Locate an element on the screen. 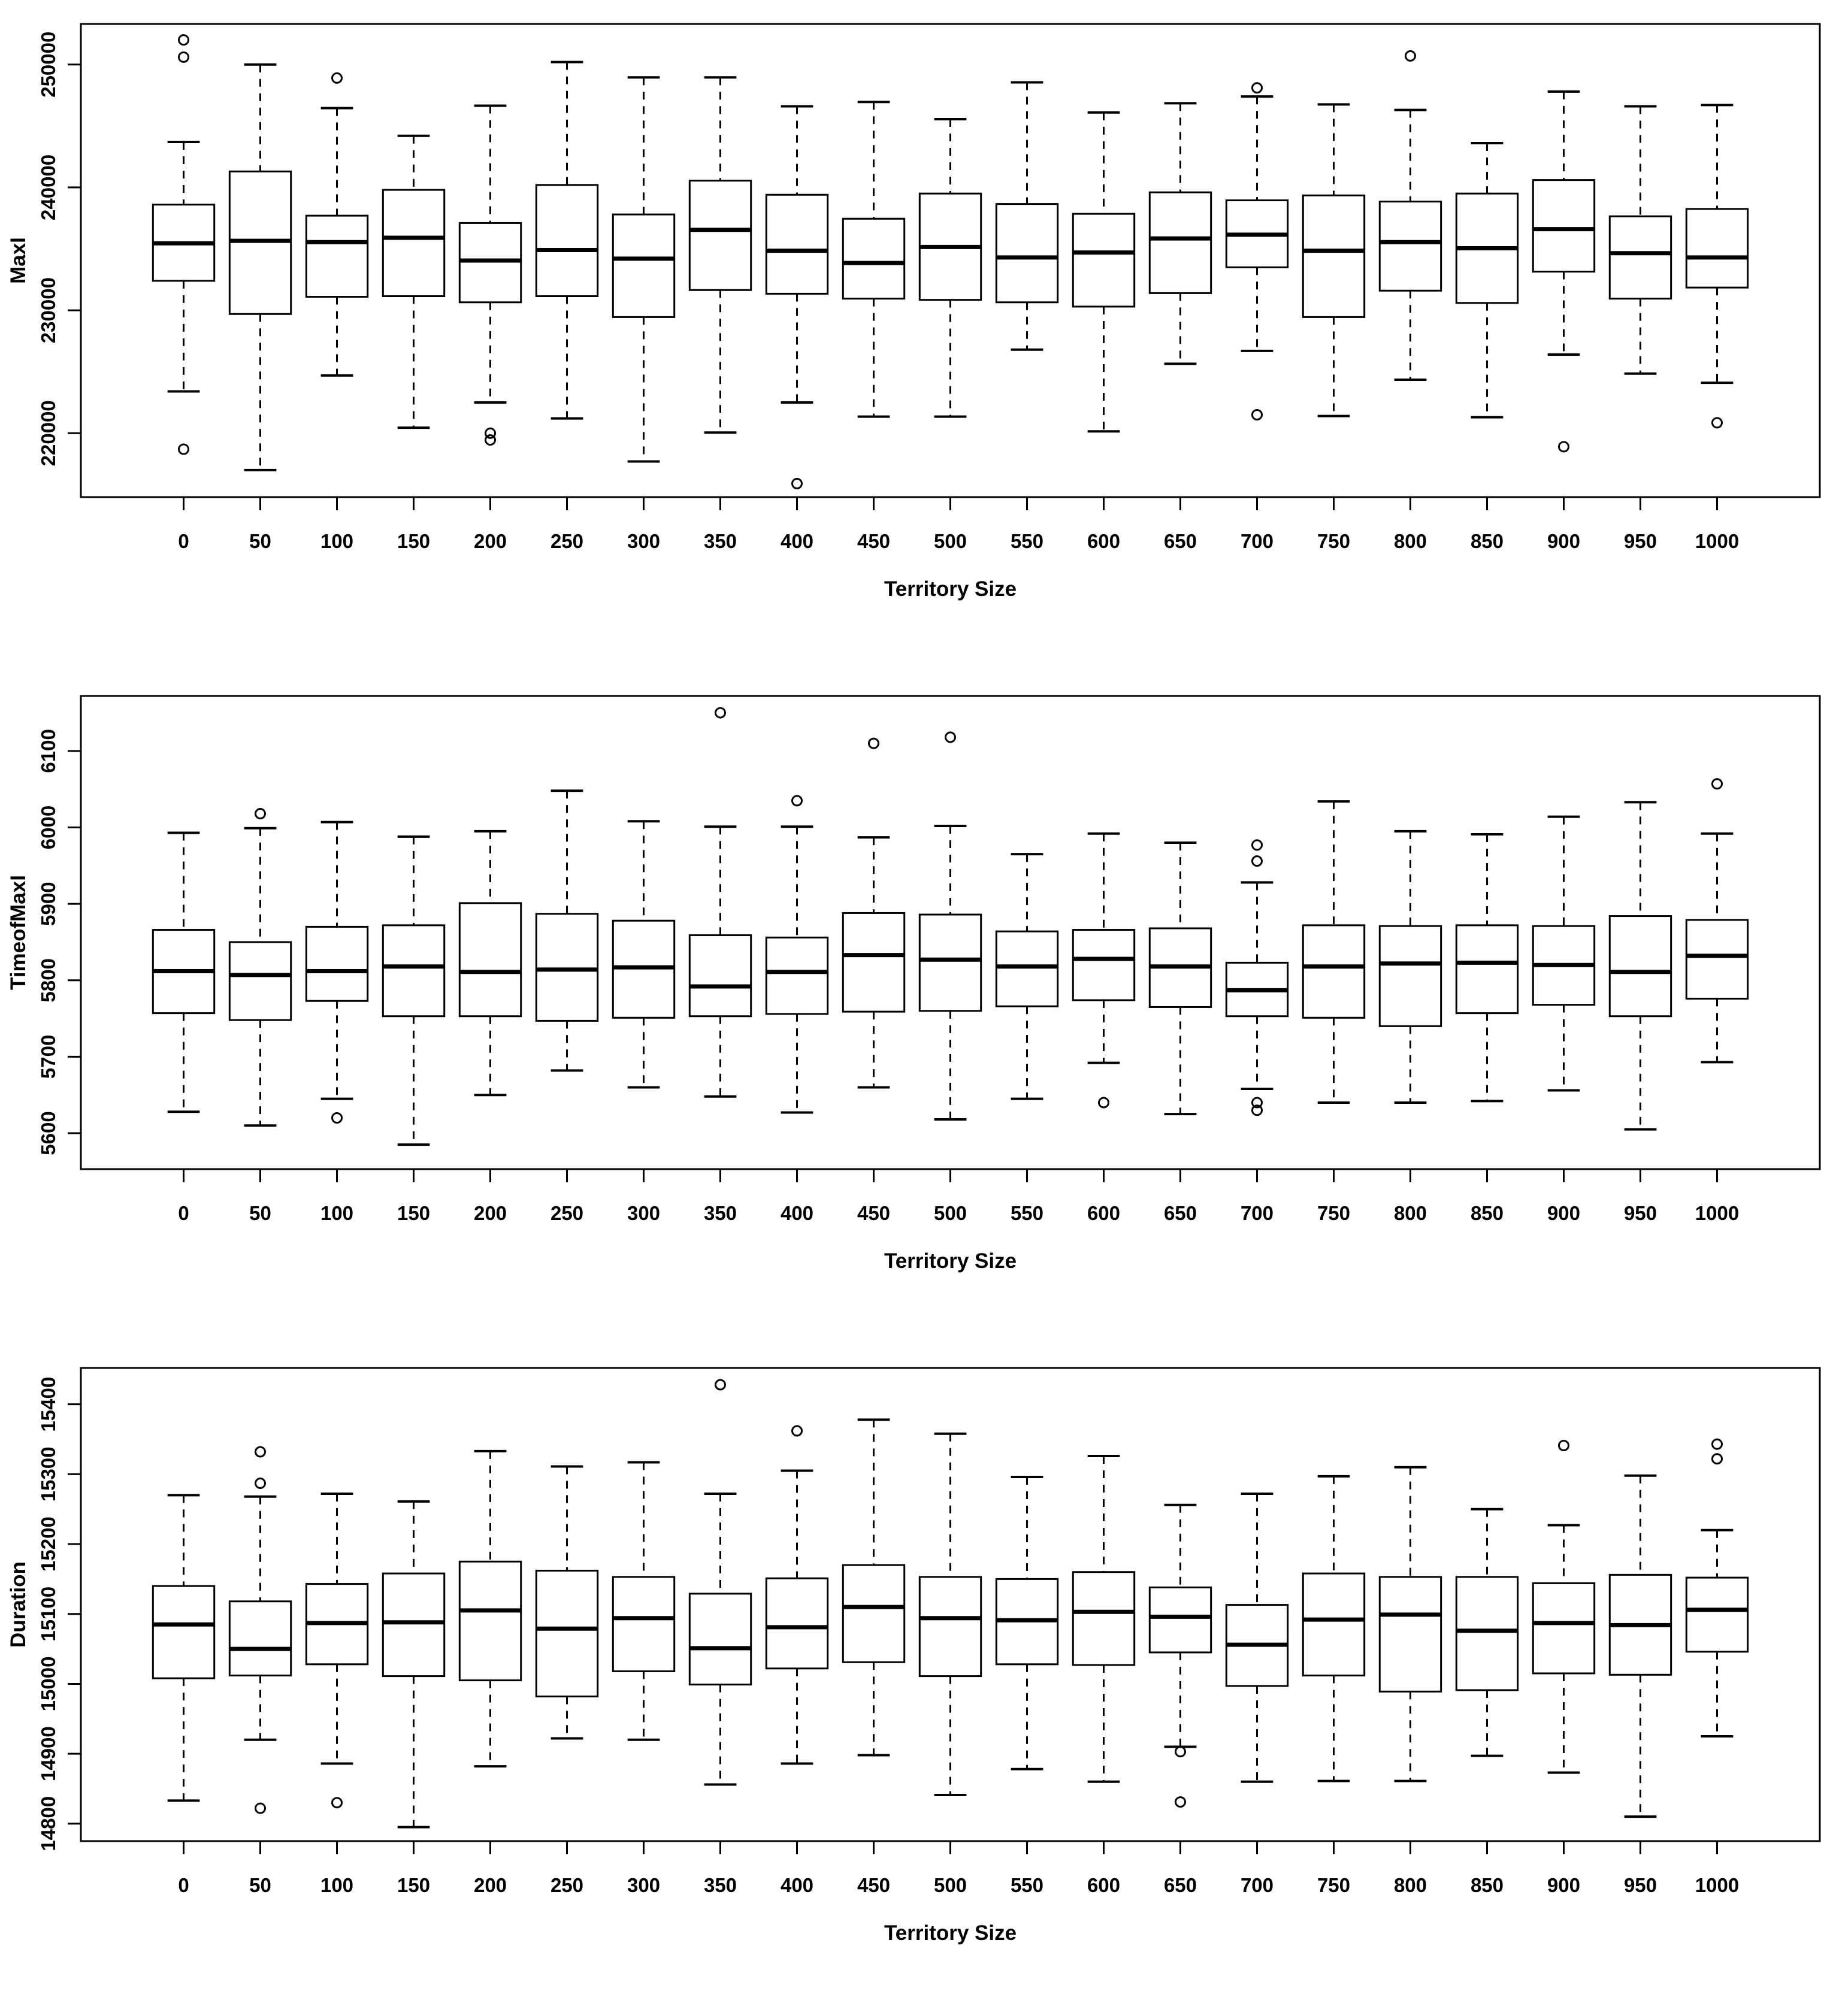 The image size is (1827, 2016). x-tick-label: 500 is located at coordinates (950, 1885).